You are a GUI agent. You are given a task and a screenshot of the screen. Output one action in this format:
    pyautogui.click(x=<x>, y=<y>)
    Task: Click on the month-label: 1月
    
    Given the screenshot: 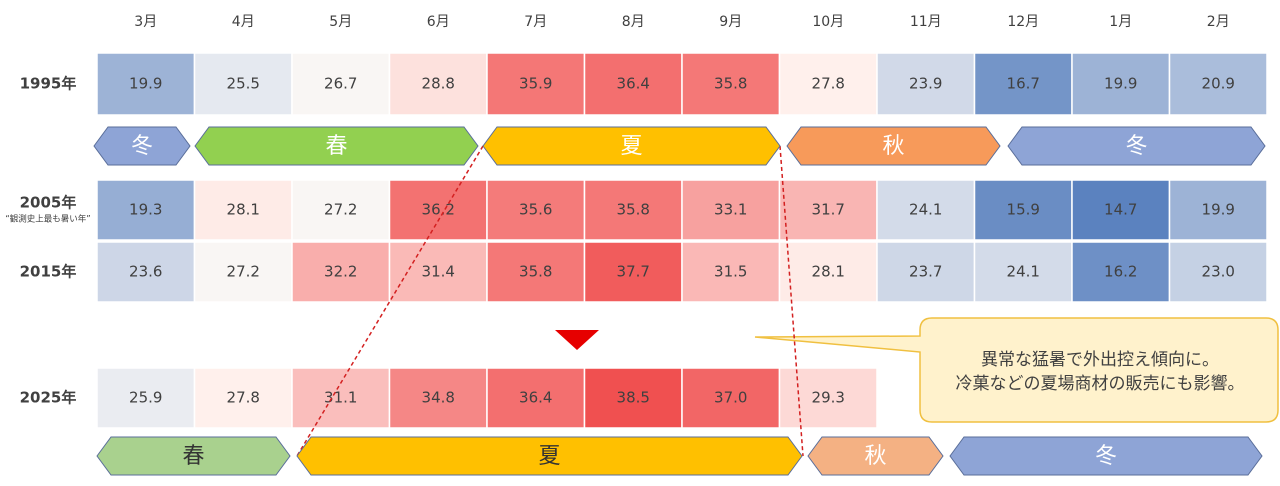 What is the action you would take?
    pyautogui.click(x=1120, y=22)
    